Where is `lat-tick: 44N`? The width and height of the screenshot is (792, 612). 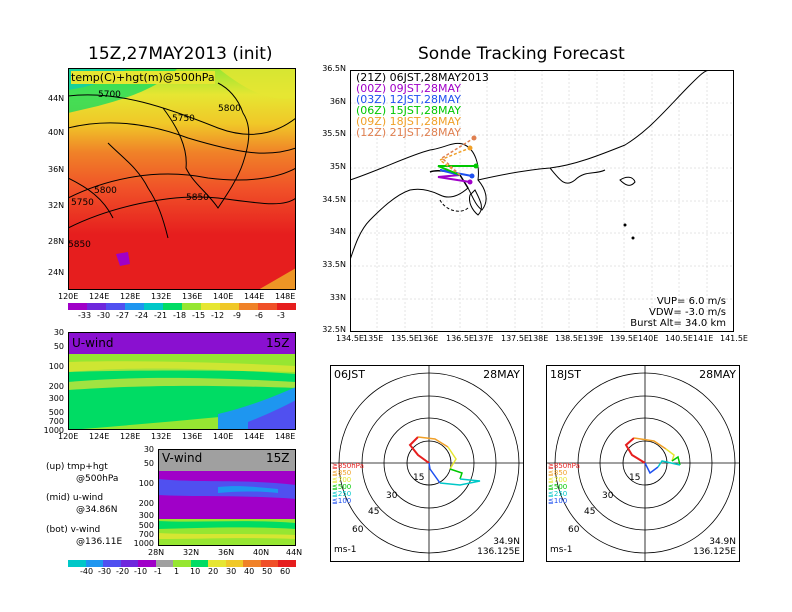
lat-tick: 44N is located at coordinates (294, 552).